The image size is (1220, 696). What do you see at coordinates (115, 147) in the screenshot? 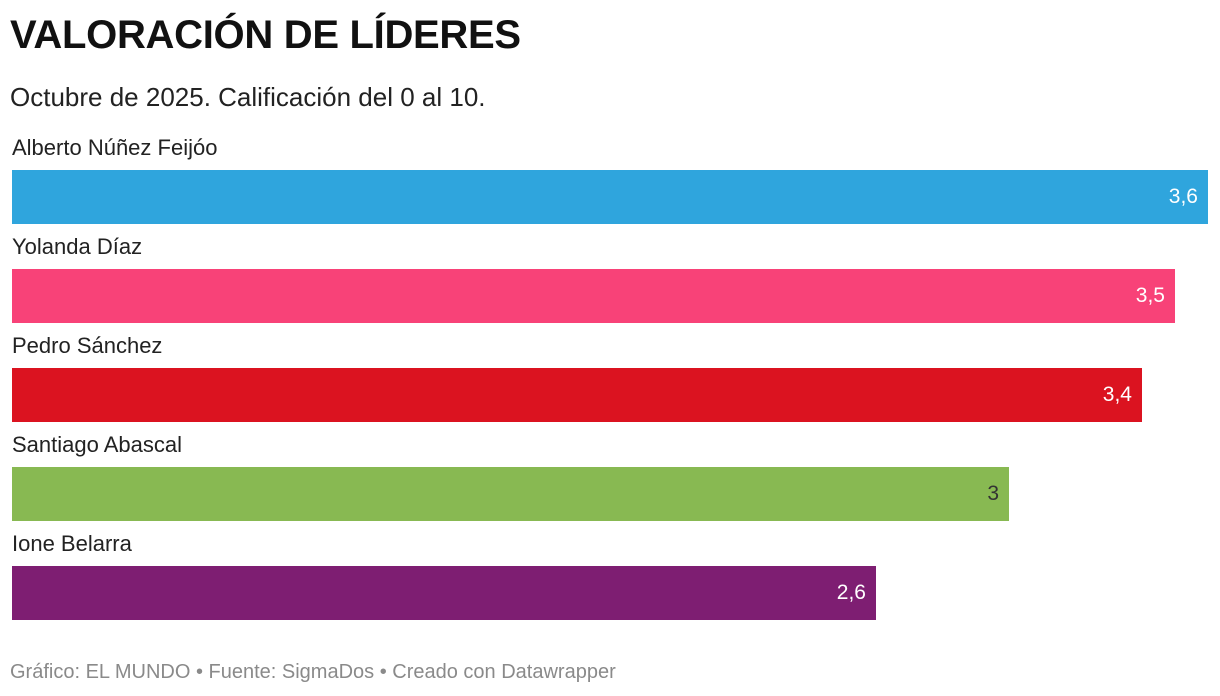
I see `category-label: Alberto Núñez Feijóo` at bounding box center [115, 147].